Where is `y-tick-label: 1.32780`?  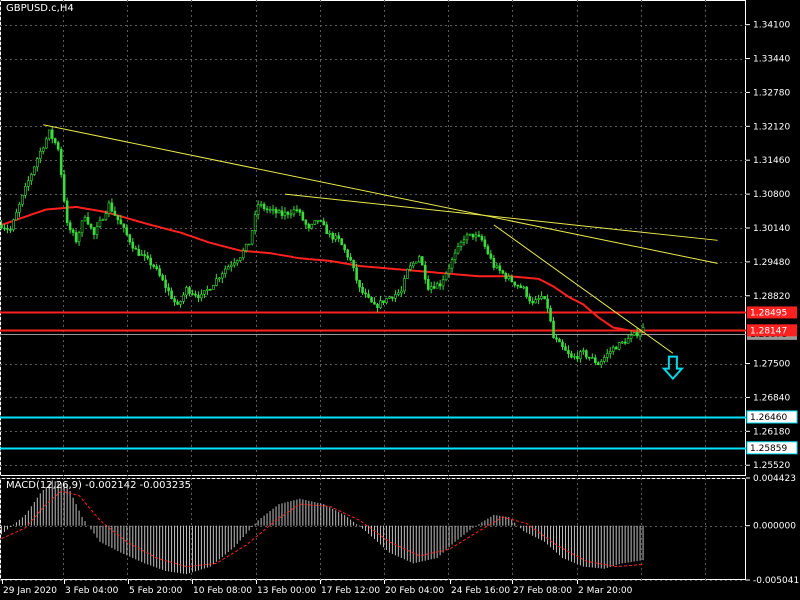 y-tick-label: 1.32780 is located at coordinates (771, 93).